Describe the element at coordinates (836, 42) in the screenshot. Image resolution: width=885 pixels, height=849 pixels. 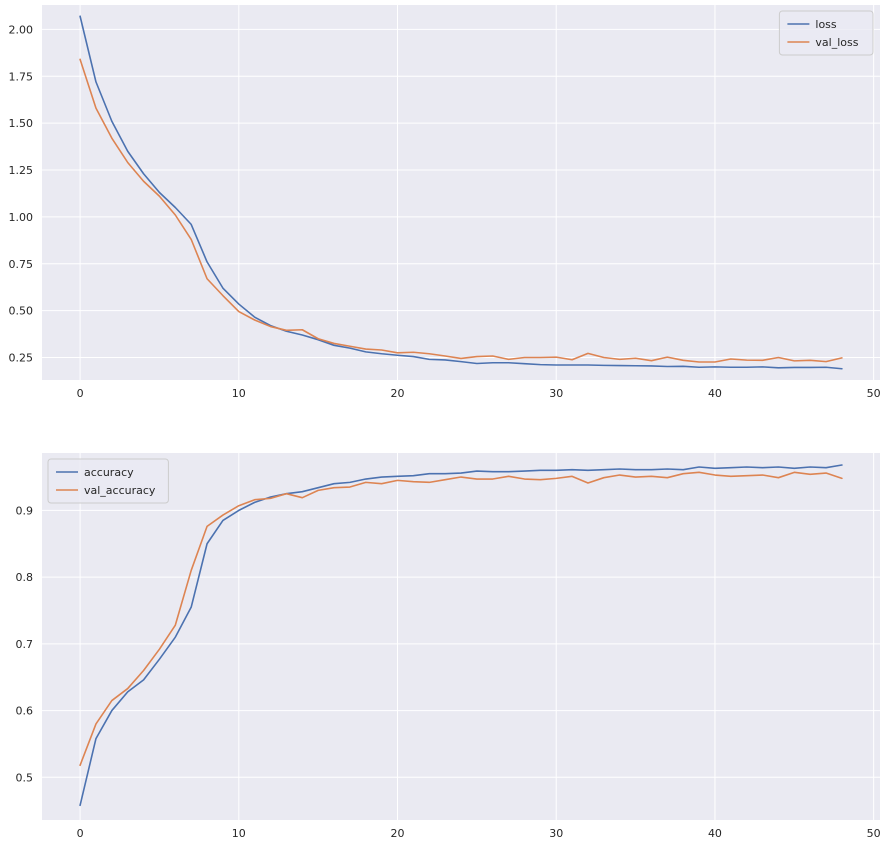
I see `legend-label: val_loss` at that location.